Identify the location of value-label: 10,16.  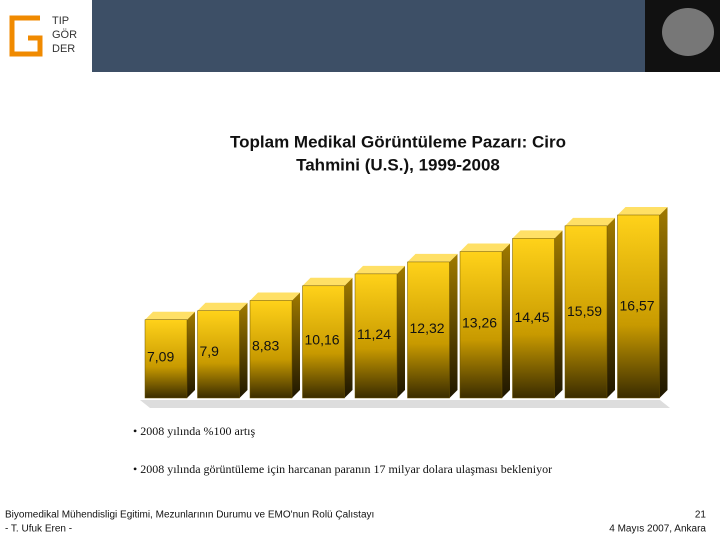
(322, 340).